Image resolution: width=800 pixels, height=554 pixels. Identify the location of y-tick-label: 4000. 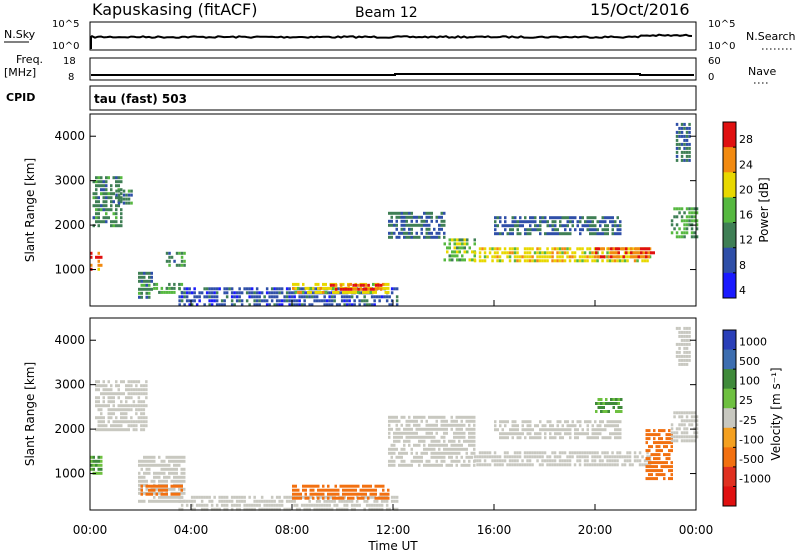
(69, 136).